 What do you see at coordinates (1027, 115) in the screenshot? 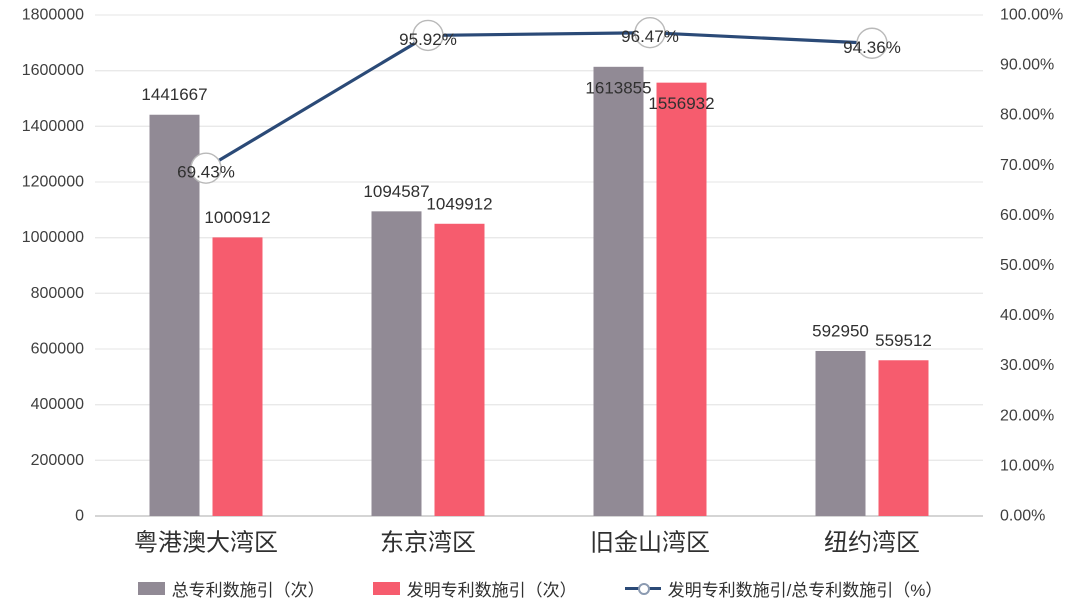
I see `right-axis-tick: 80.00%` at bounding box center [1027, 115].